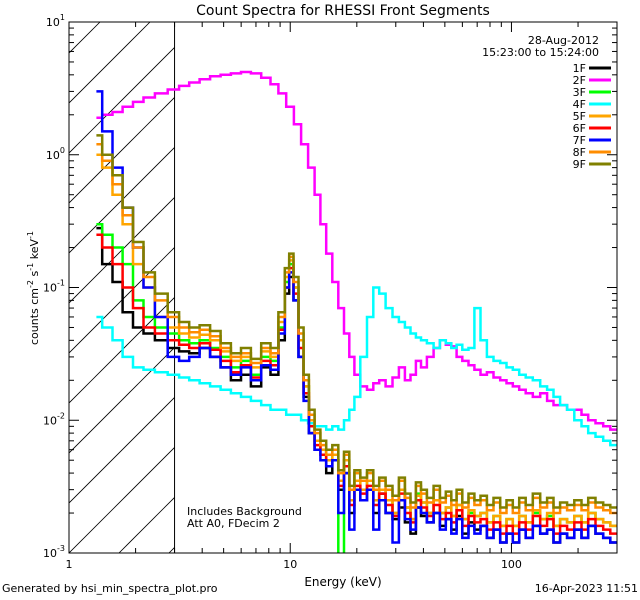 The height and width of the screenshot is (600, 640). Describe the element at coordinates (342, 582) in the screenshot. I see `x-axis-label: Energy (keV)` at that location.